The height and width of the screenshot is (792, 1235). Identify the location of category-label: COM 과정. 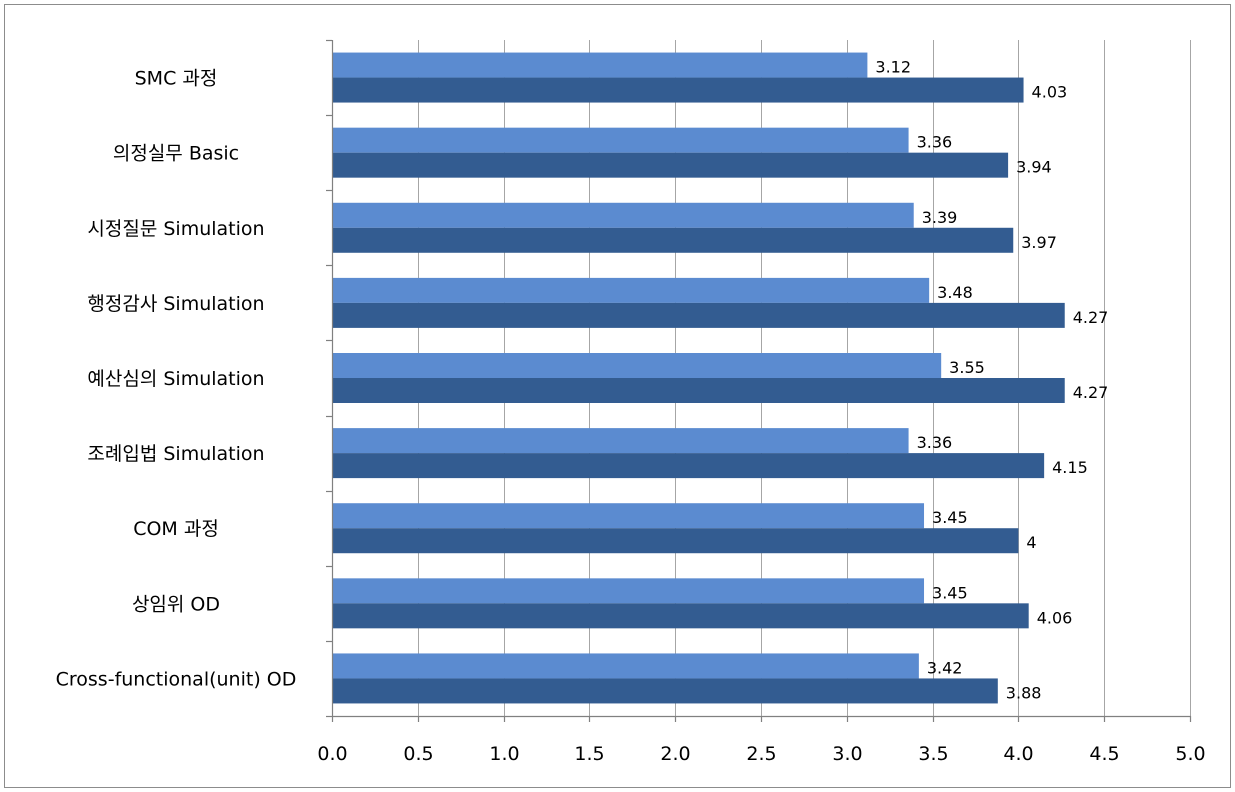
(176, 529).